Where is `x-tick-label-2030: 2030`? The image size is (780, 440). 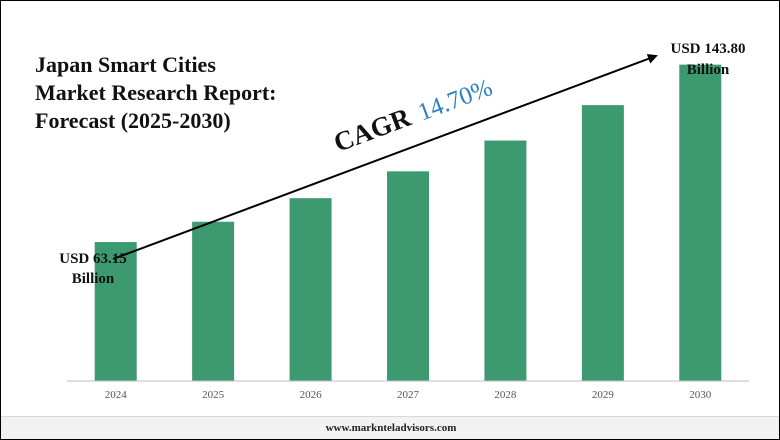 x-tick-label-2030: 2030 is located at coordinates (700, 395).